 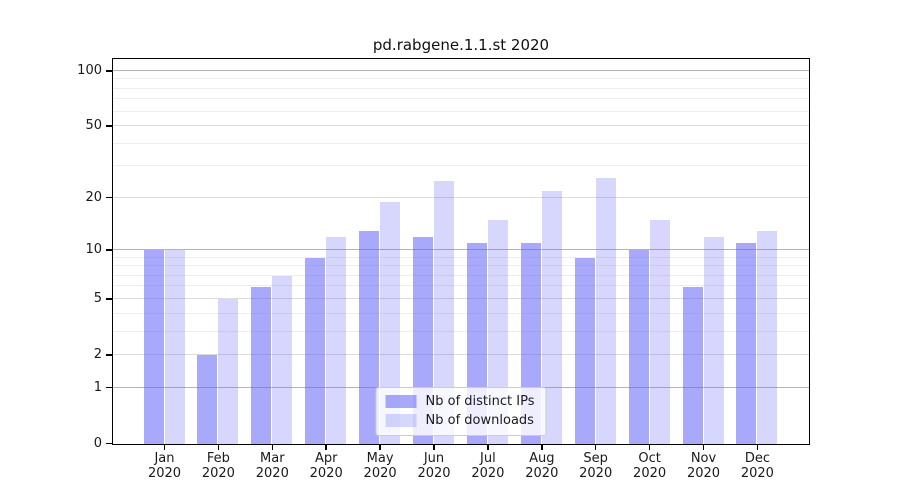 What do you see at coordinates (434, 447) in the screenshot?
I see `x-tick-mark-jun` at bounding box center [434, 447].